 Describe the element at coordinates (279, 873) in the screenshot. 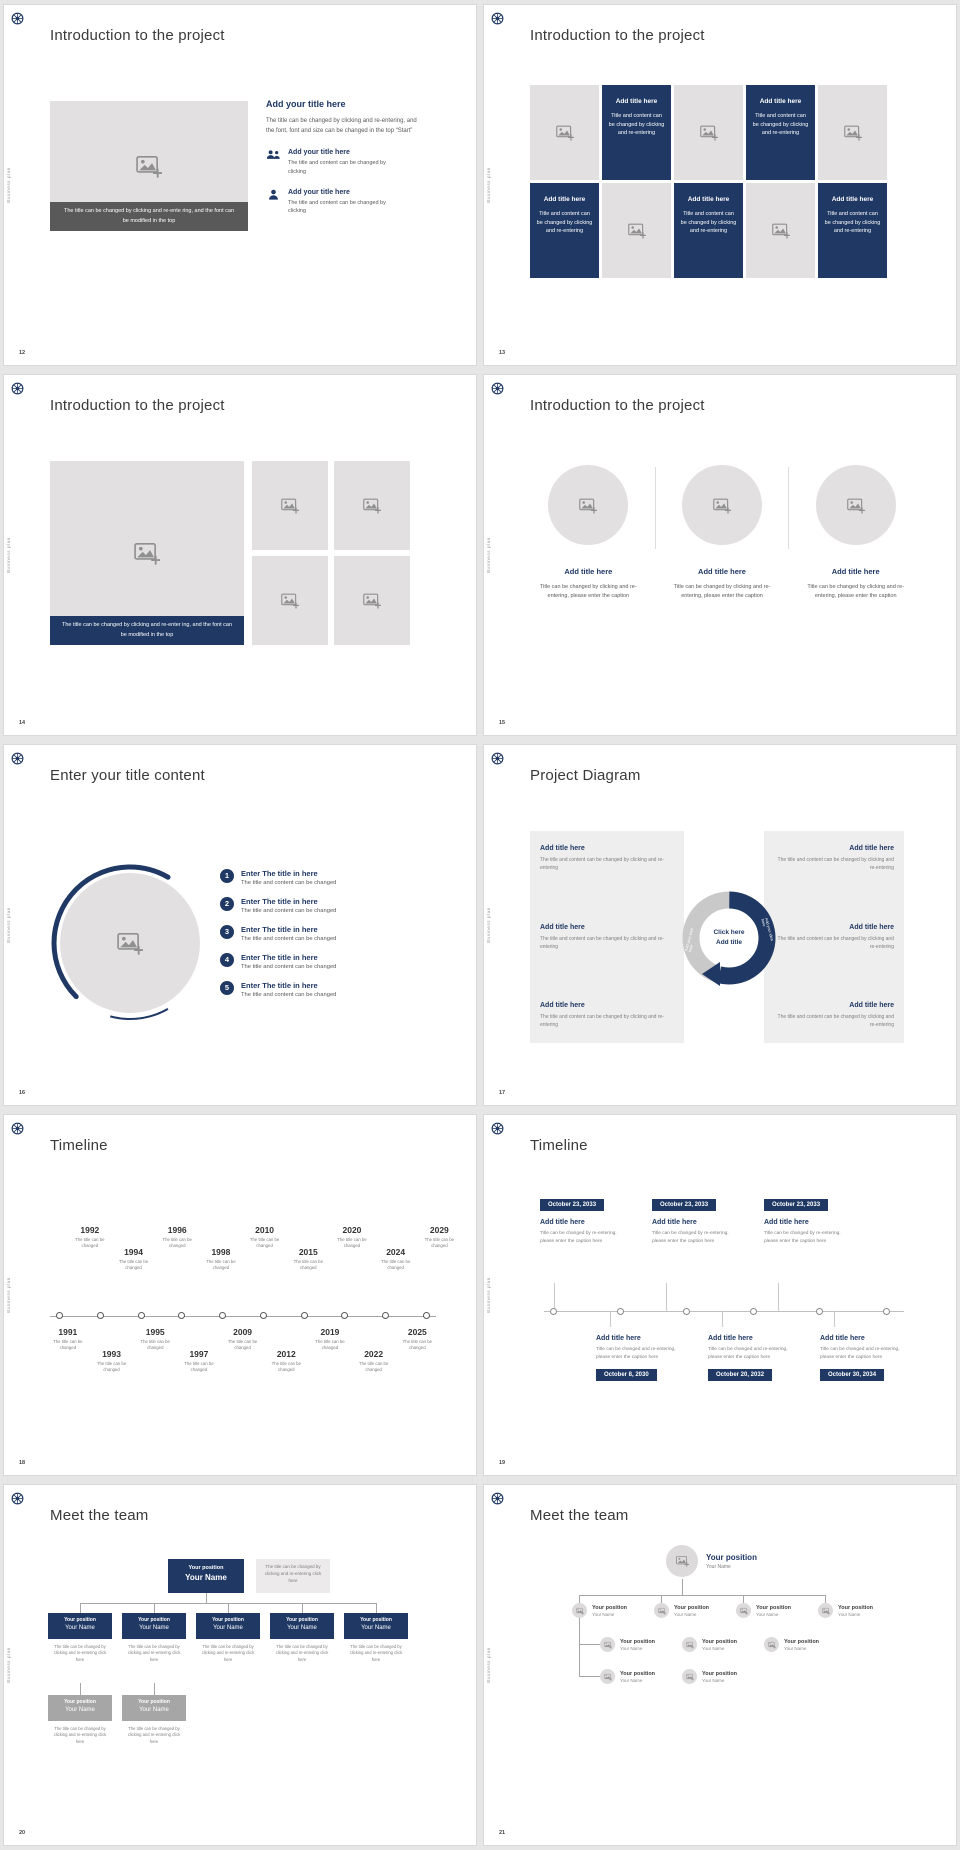

I see `item-heading: Enter The title in here` at that location.